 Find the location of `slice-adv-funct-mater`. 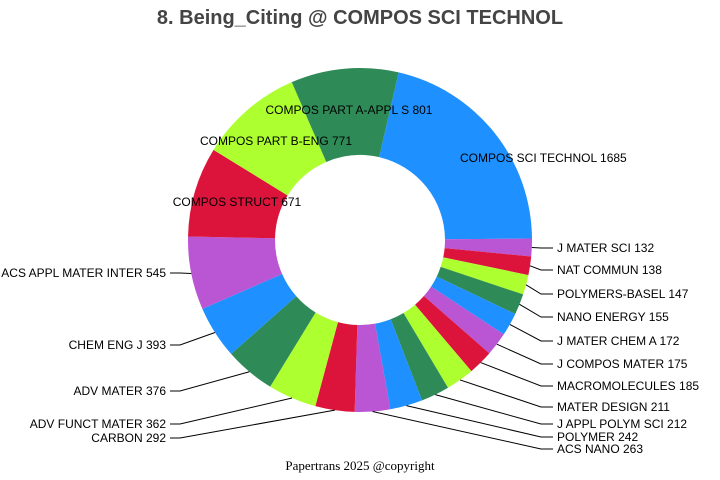

slice-adv-funct-mater is located at coordinates (304, 359).